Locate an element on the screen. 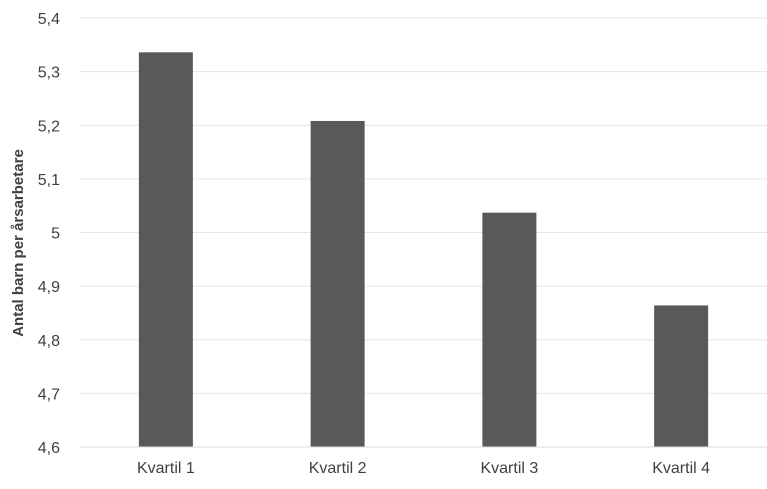 The image size is (767, 489). x-tick-label: Kvartil 1 is located at coordinates (166, 468).